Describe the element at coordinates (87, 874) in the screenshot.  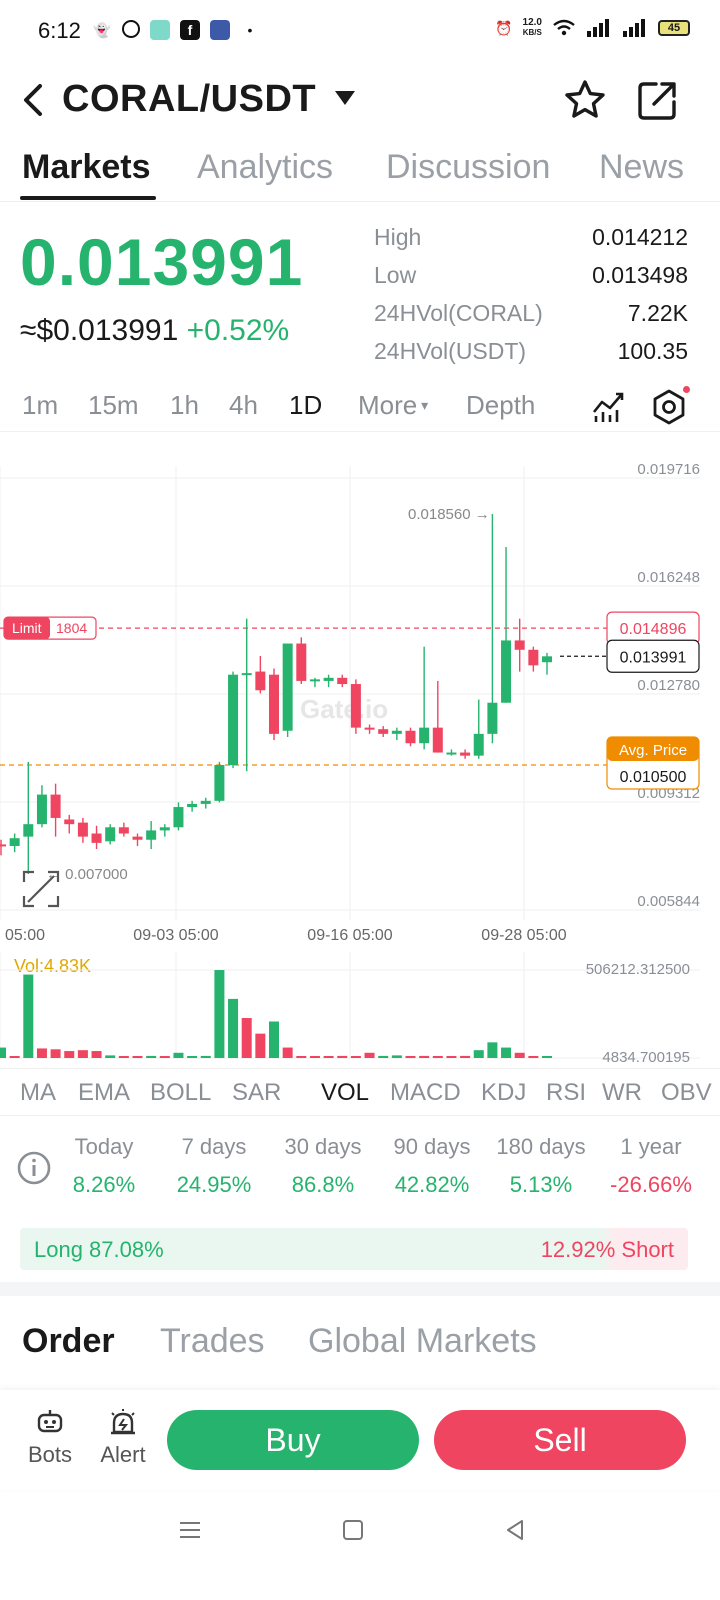
I see `min-price-marker: ← 0.007000` at that location.